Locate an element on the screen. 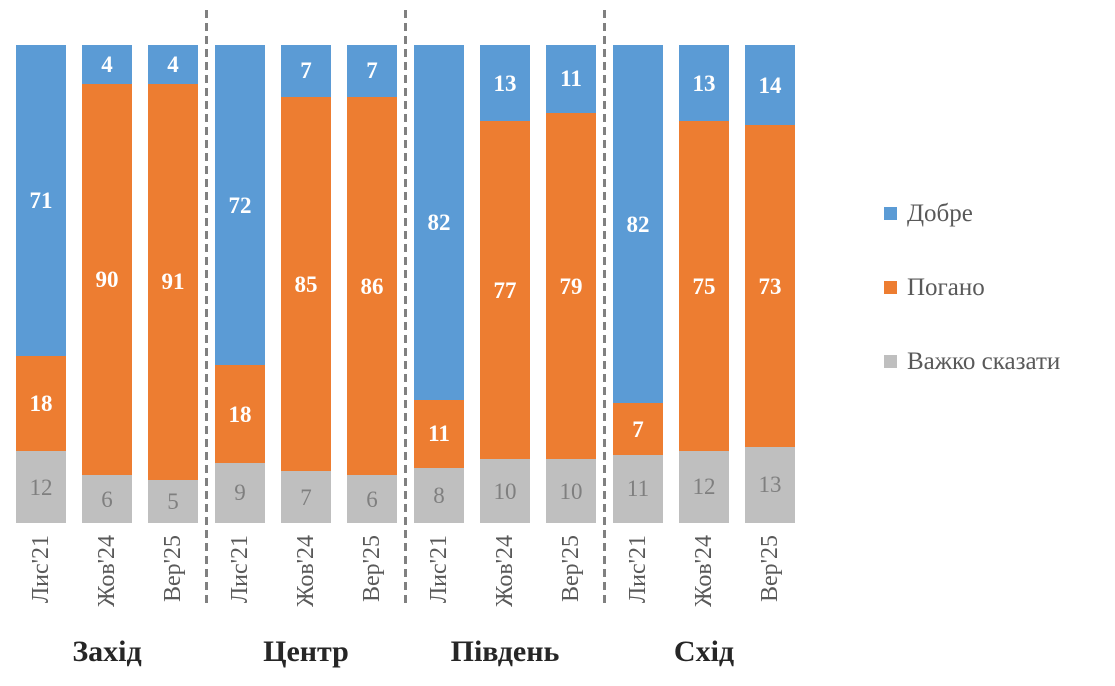 The width and height of the screenshot is (1115, 686). bar-segment: 91 is located at coordinates (173, 282).